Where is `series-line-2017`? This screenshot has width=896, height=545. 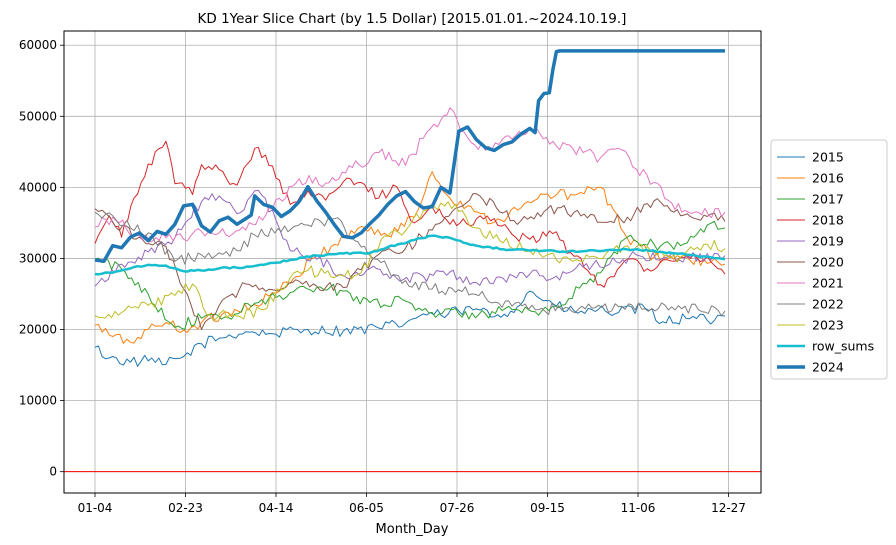
series-line-2017 is located at coordinates (410, 275).